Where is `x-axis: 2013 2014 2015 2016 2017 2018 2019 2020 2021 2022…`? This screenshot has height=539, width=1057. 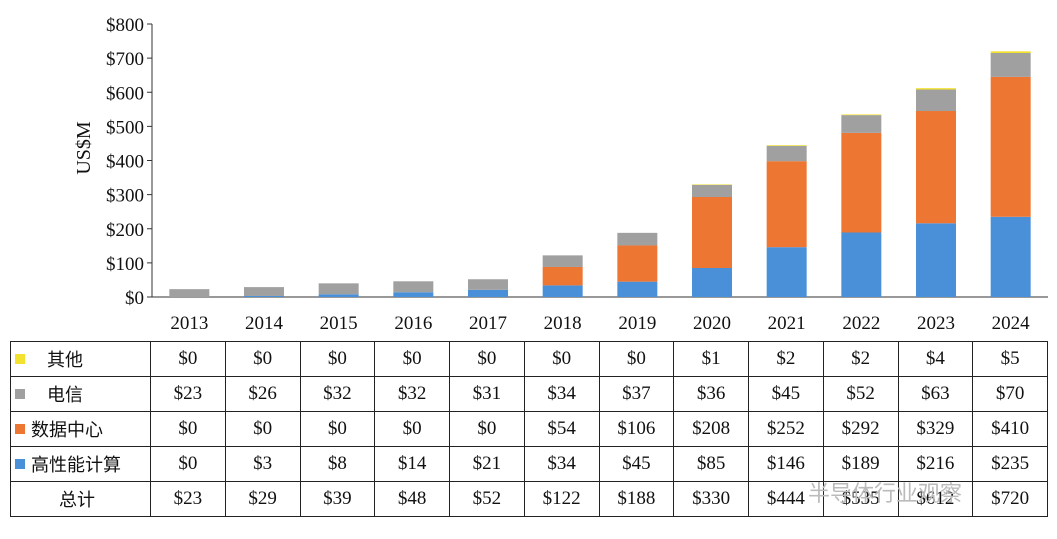 x-axis: 2013 2014 2015 2016 2017 2018 2019 2020 2021 2022… is located at coordinates (600, 315).